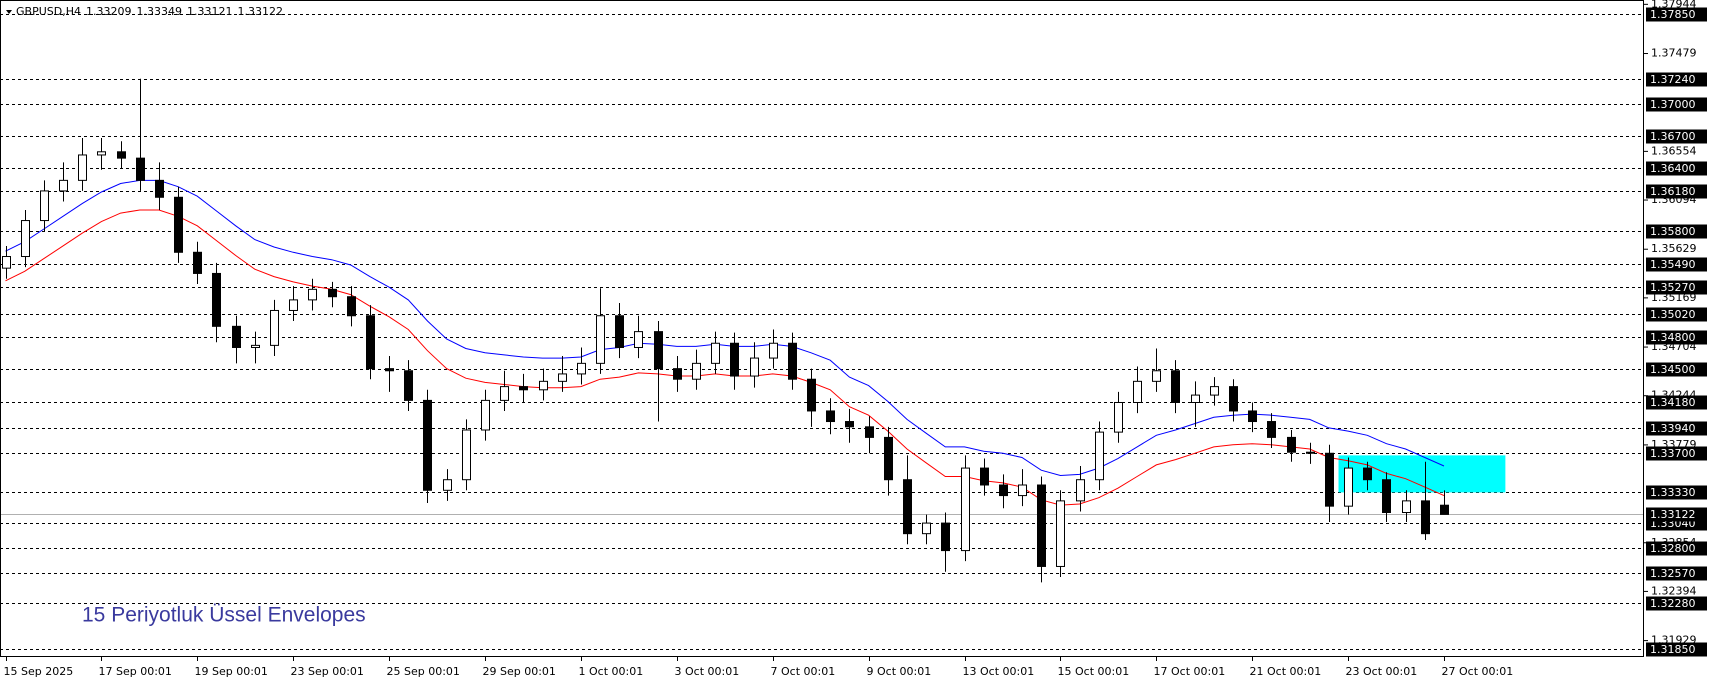 The image size is (1709, 684). What do you see at coordinates (1673, 402) in the screenshot?
I see `level-label: 1.34180` at bounding box center [1673, 402].